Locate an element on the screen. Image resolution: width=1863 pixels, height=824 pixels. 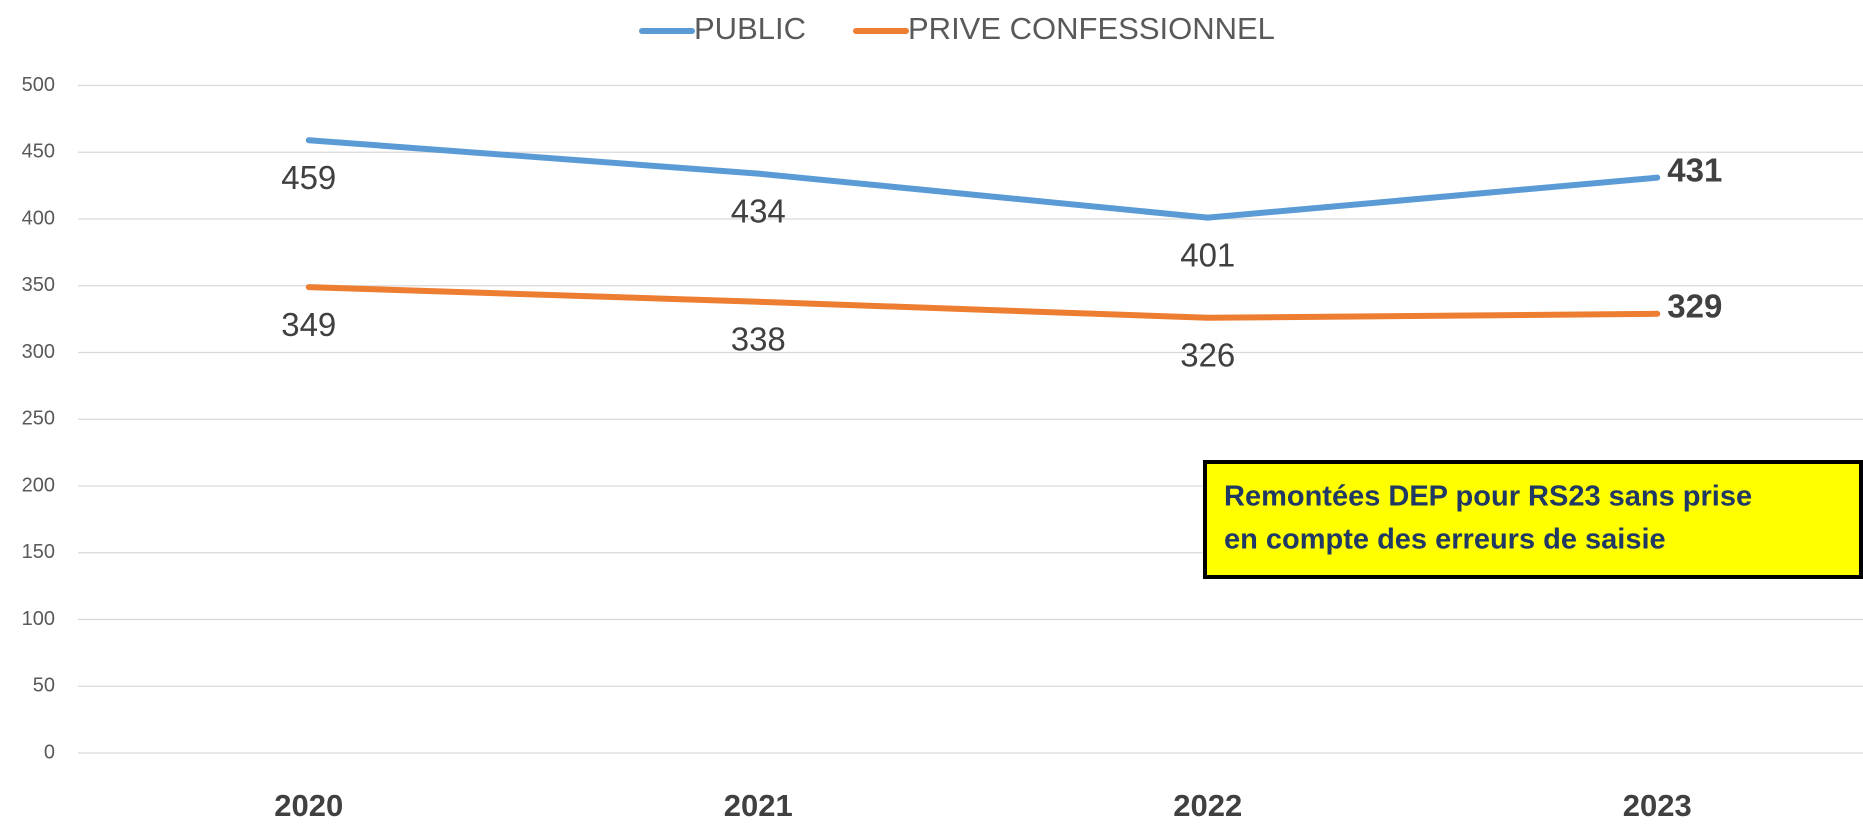
y-tick-label: 350 is located at coordinates (38, 285).